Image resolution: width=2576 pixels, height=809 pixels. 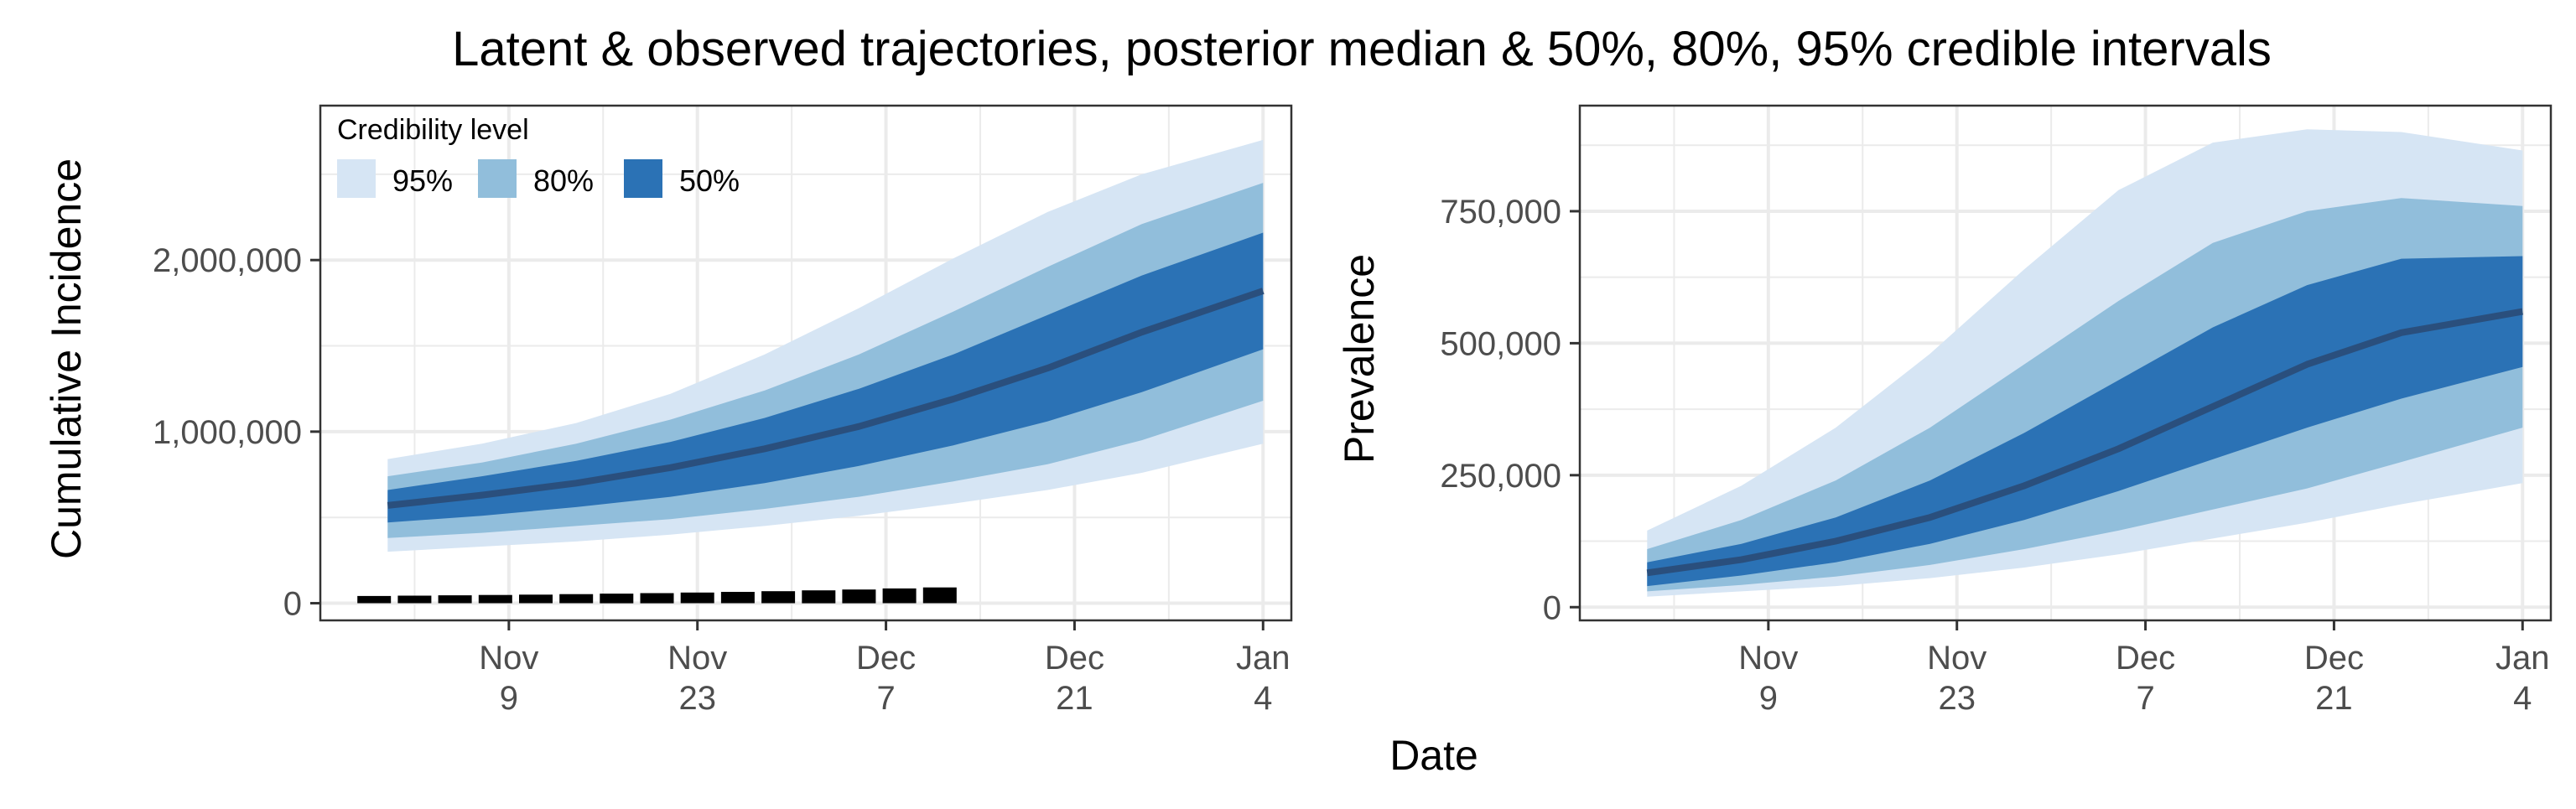 I want to click on legend-item-95: 95%, so click(x=395, y=178).